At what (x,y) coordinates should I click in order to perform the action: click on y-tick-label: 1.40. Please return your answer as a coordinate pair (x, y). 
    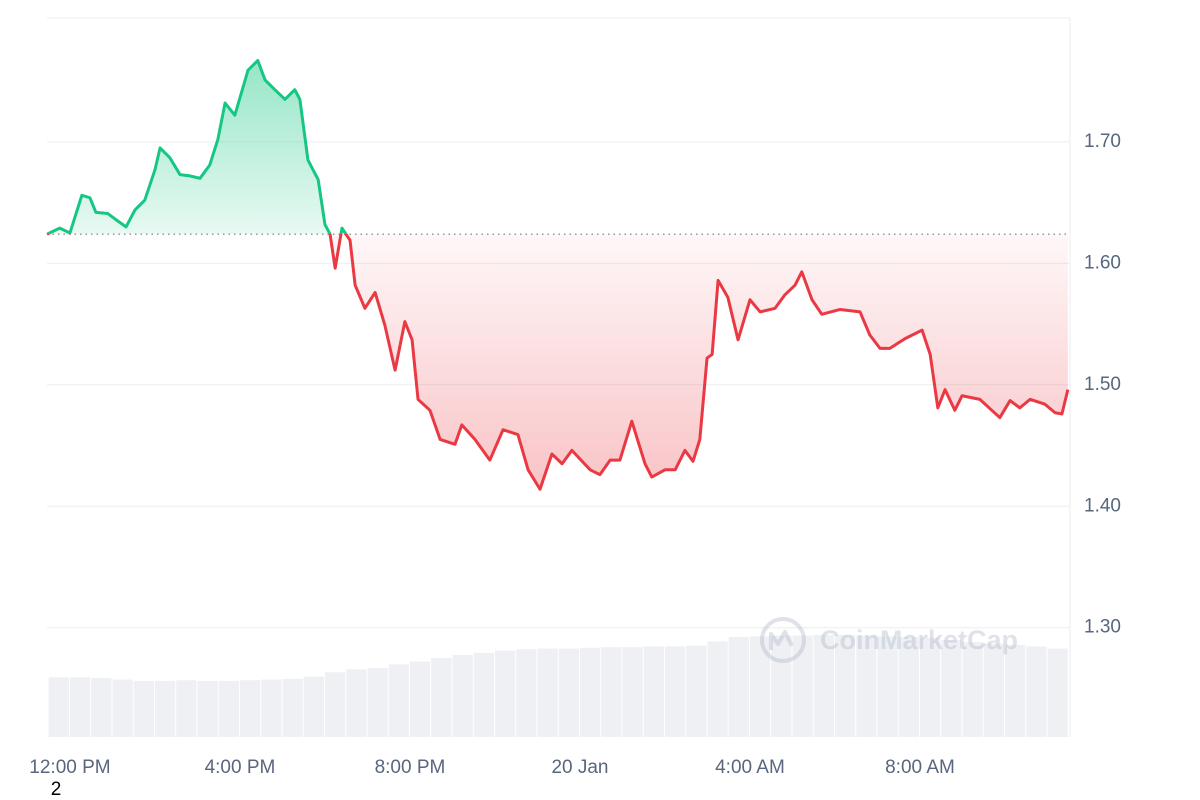
    Looking at the image, I should click on (1102, 505).